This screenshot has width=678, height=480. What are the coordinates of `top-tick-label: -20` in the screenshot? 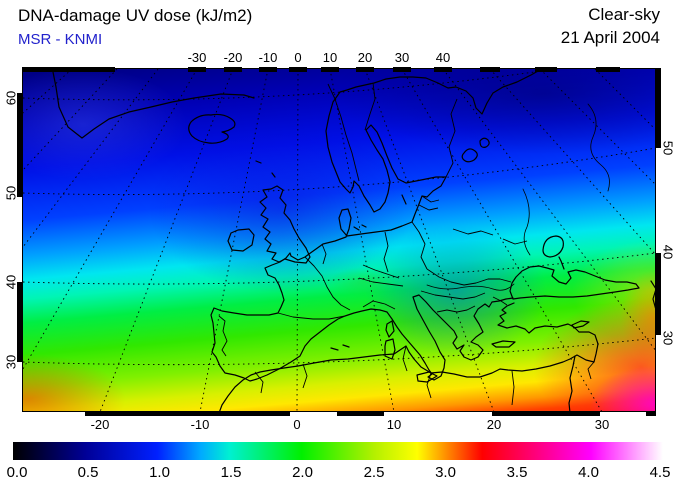 It's located at (233, 57).